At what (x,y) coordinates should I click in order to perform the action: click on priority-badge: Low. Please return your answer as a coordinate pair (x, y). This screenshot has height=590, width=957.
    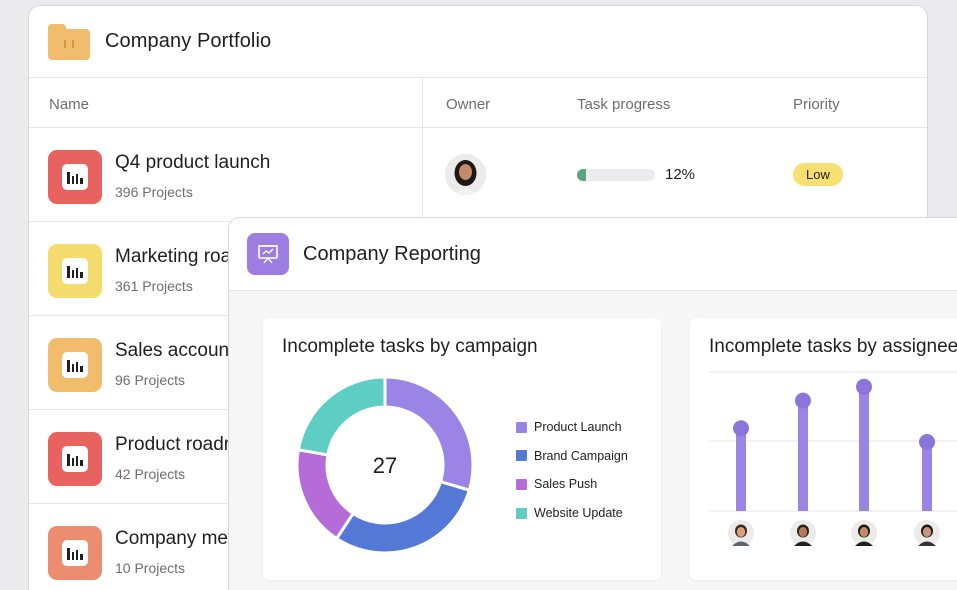
    Looking at the image, I should click on (818, 174).